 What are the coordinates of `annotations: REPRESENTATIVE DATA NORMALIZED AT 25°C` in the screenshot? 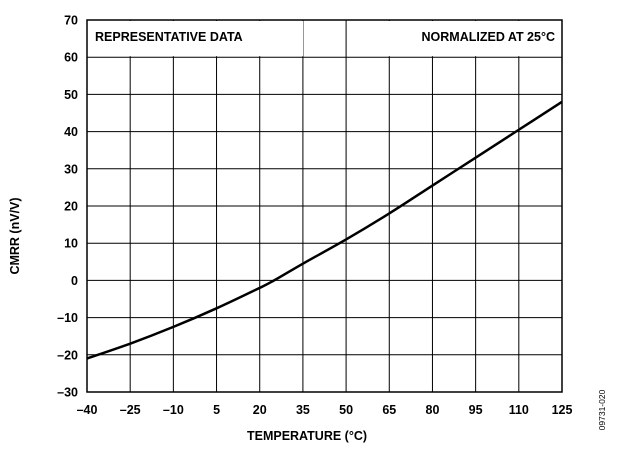 It's located at (324, 39).